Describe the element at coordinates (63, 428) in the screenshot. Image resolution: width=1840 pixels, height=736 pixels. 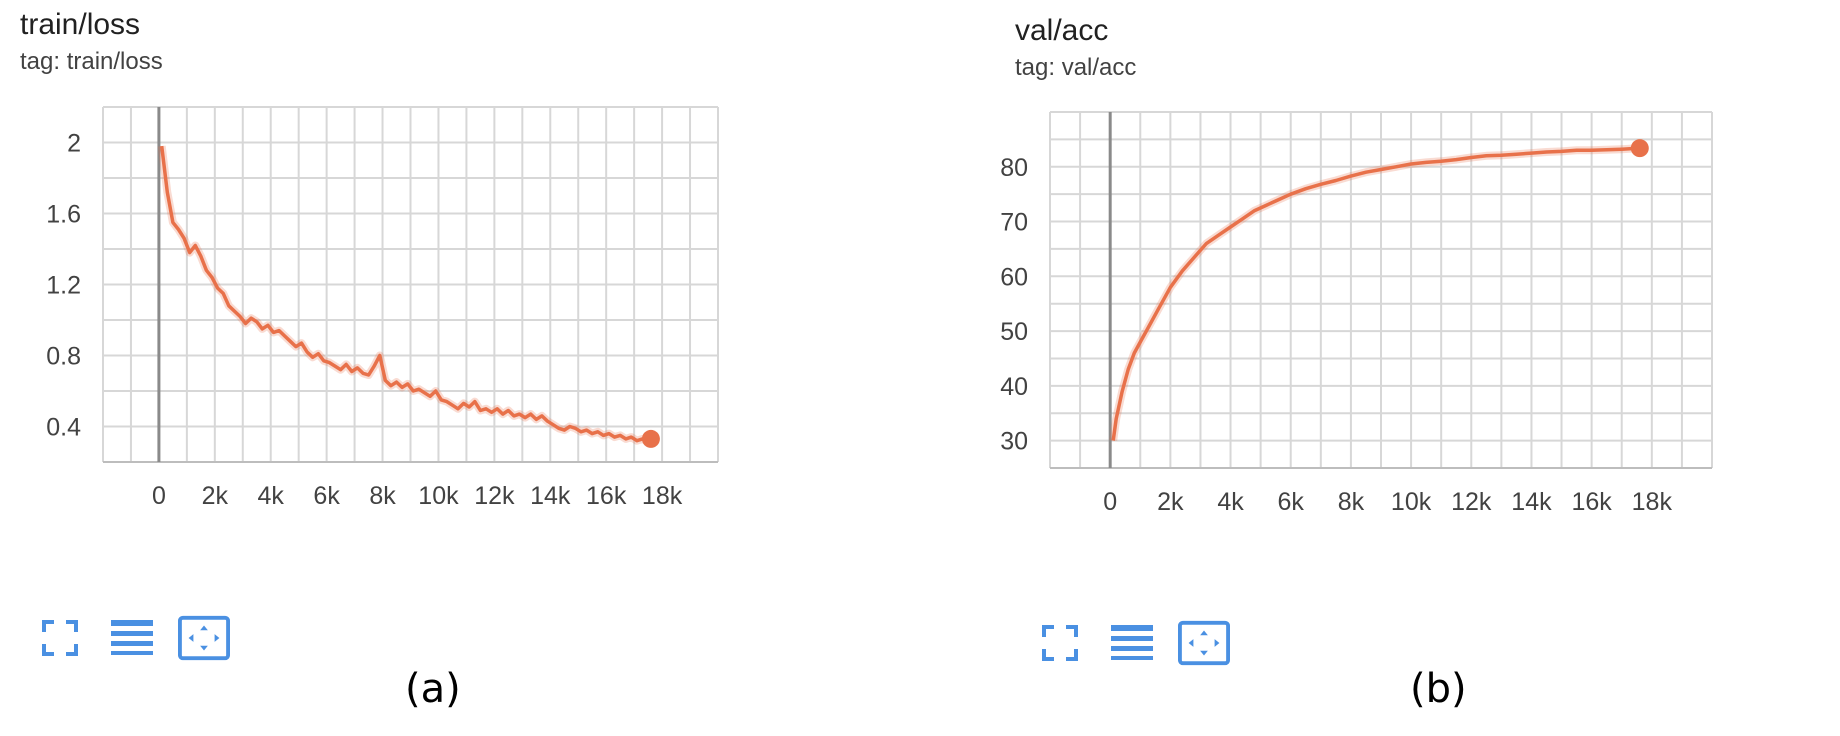
I see `y-tick-label: 0.4` at that location.